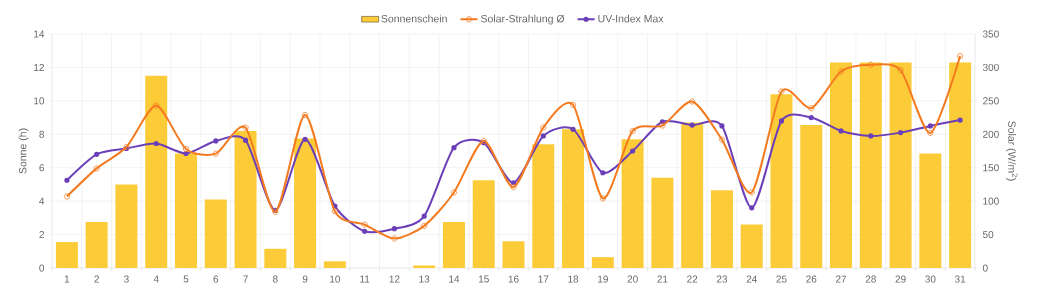 The height and width of the screenshot is (300, 1038). What do you see at coordinates (275, 279) in the screenshot?
I see `x-tick-label: 8` at bounding box center [275, 279].